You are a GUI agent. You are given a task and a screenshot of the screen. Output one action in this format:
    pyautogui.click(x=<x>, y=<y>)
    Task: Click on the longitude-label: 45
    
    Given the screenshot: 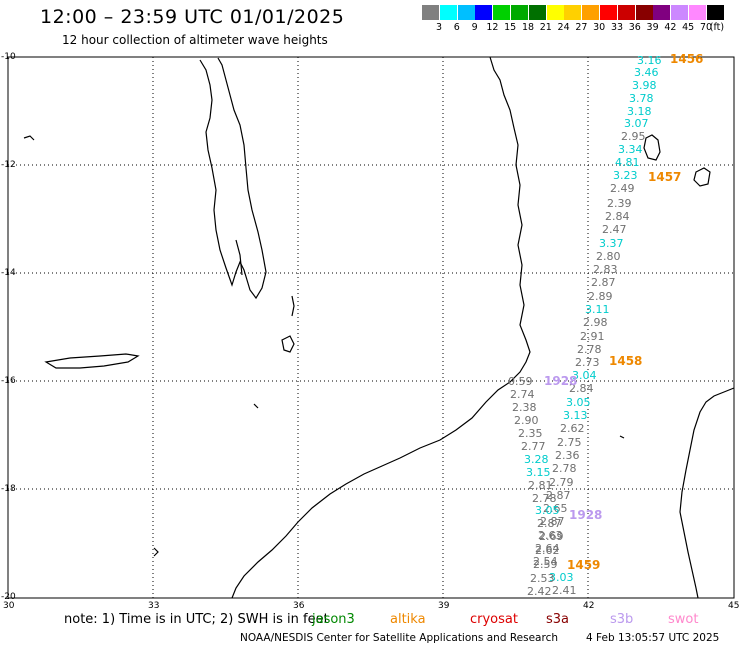 What is the action you would take?
    pyautogui.click(x=734, y=606)
    